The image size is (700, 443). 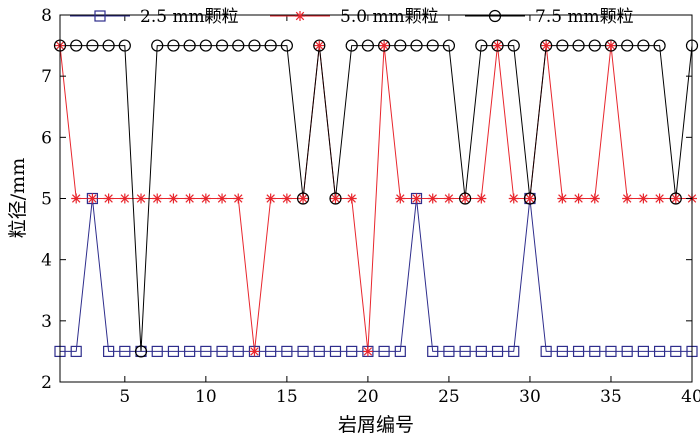 What do you see at coordinates (189, 17) in the screenshot?
I see `legend-label-1: 2.5 mm颗粒` at bounding box center [189, 17].